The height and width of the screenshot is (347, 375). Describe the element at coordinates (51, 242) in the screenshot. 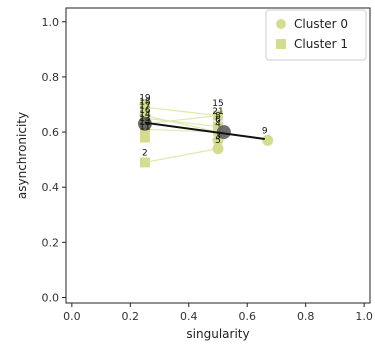

I see `y-tick-label: 0.2` at that location.